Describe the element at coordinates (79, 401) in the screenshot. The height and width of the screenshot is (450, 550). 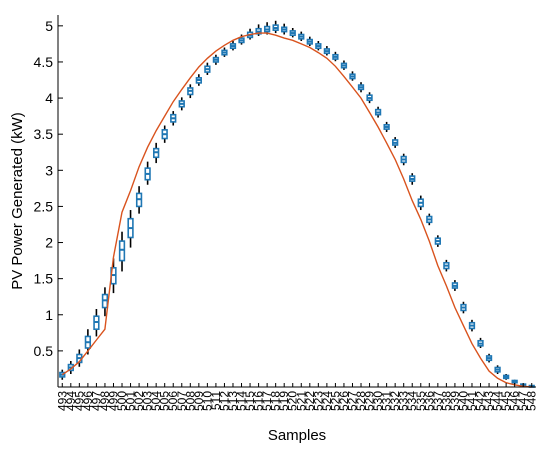
I see `x-tick-label: 495` at that location.